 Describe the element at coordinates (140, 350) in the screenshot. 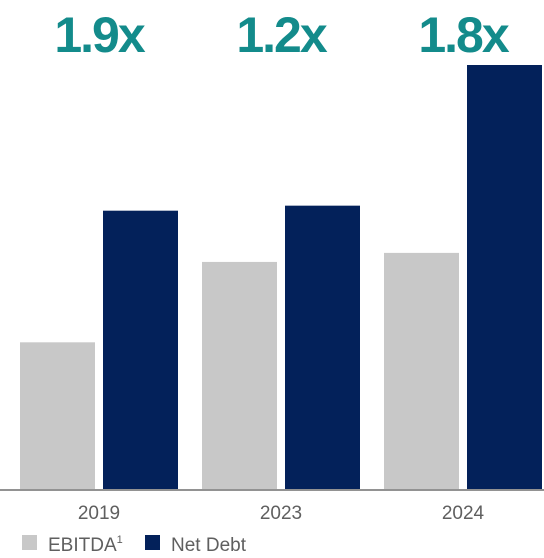

I see `bar-net-debt-2019` at that location.